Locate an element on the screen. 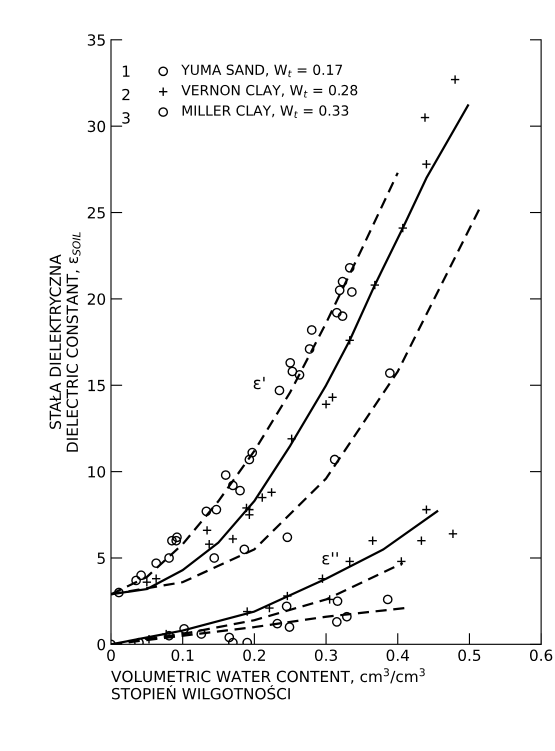 The width and height of the screenshot is (555, 751). x-tick-label: 0.5 is located at coordinates (469, 655).